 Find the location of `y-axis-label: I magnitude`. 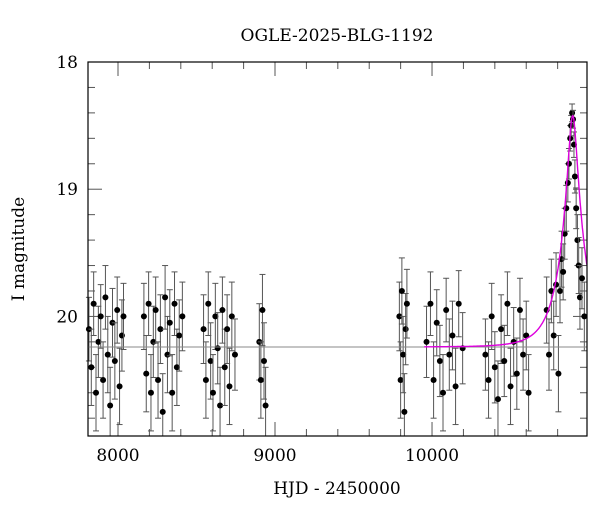

y-axis-label: I magnitude is located at coordinates (19, 249).